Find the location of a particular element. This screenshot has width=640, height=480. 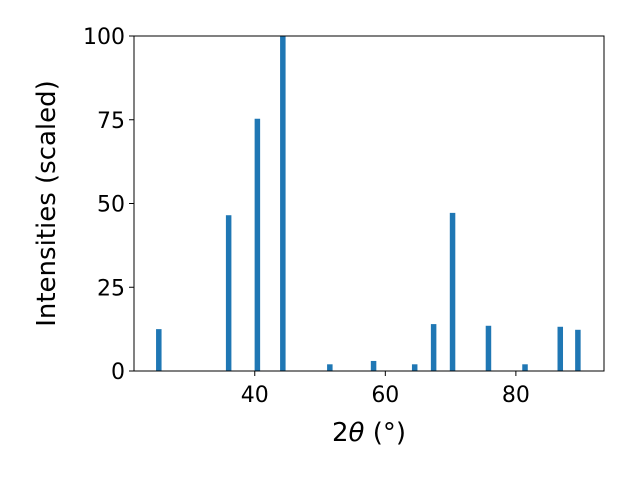

y-axis-label: Intensities (scaled) is located at coordinates (47, 203).